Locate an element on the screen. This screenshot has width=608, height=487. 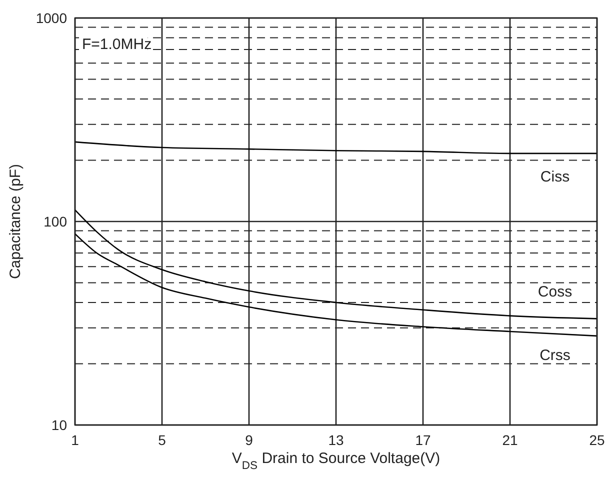
x-tick-label: 25 is located at coordinates (597, 440).